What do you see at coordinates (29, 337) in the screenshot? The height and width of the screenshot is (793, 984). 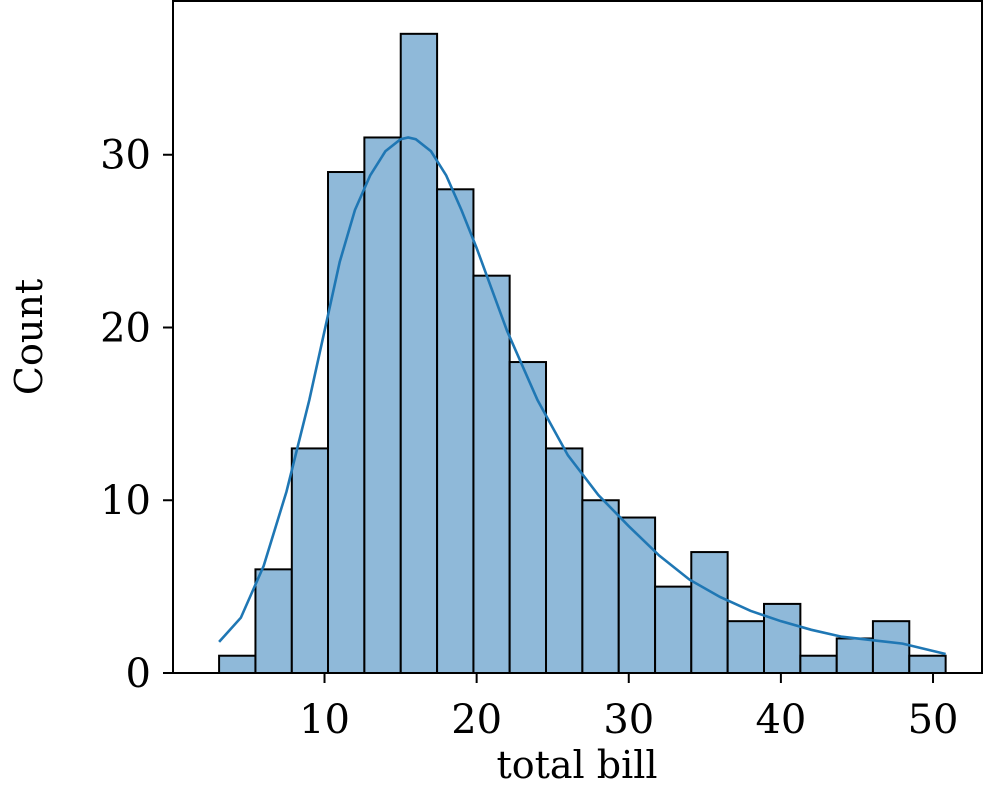 I see `y-axis-label: Count` at bounding box center [29, 337].